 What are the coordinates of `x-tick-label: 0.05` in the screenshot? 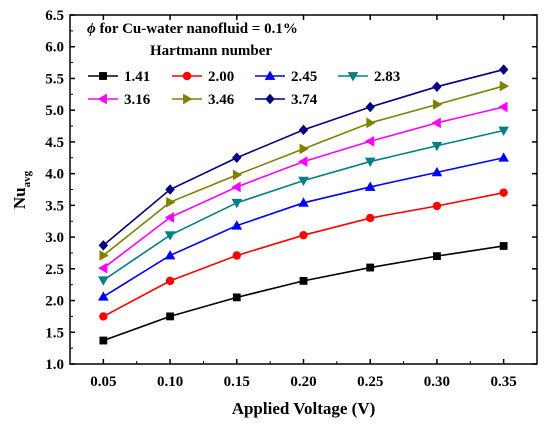 It's located at (103, 382).